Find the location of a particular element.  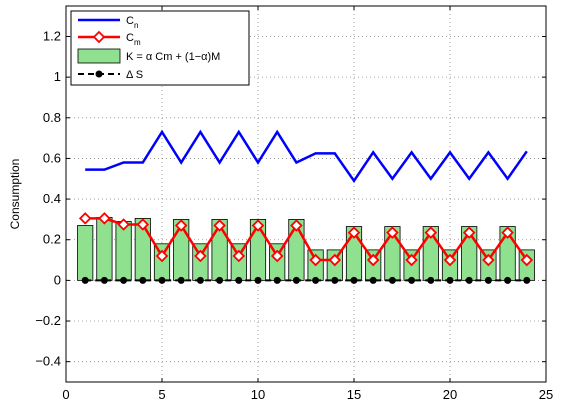

x-tick-label: 10 is located at coordinates (258, 394).